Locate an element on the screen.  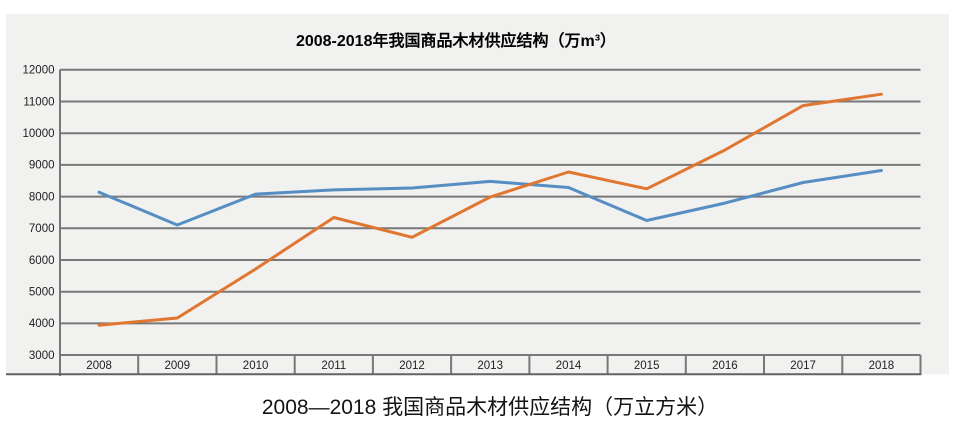
svg-text: 7000 is located at coordinates (42, 229).